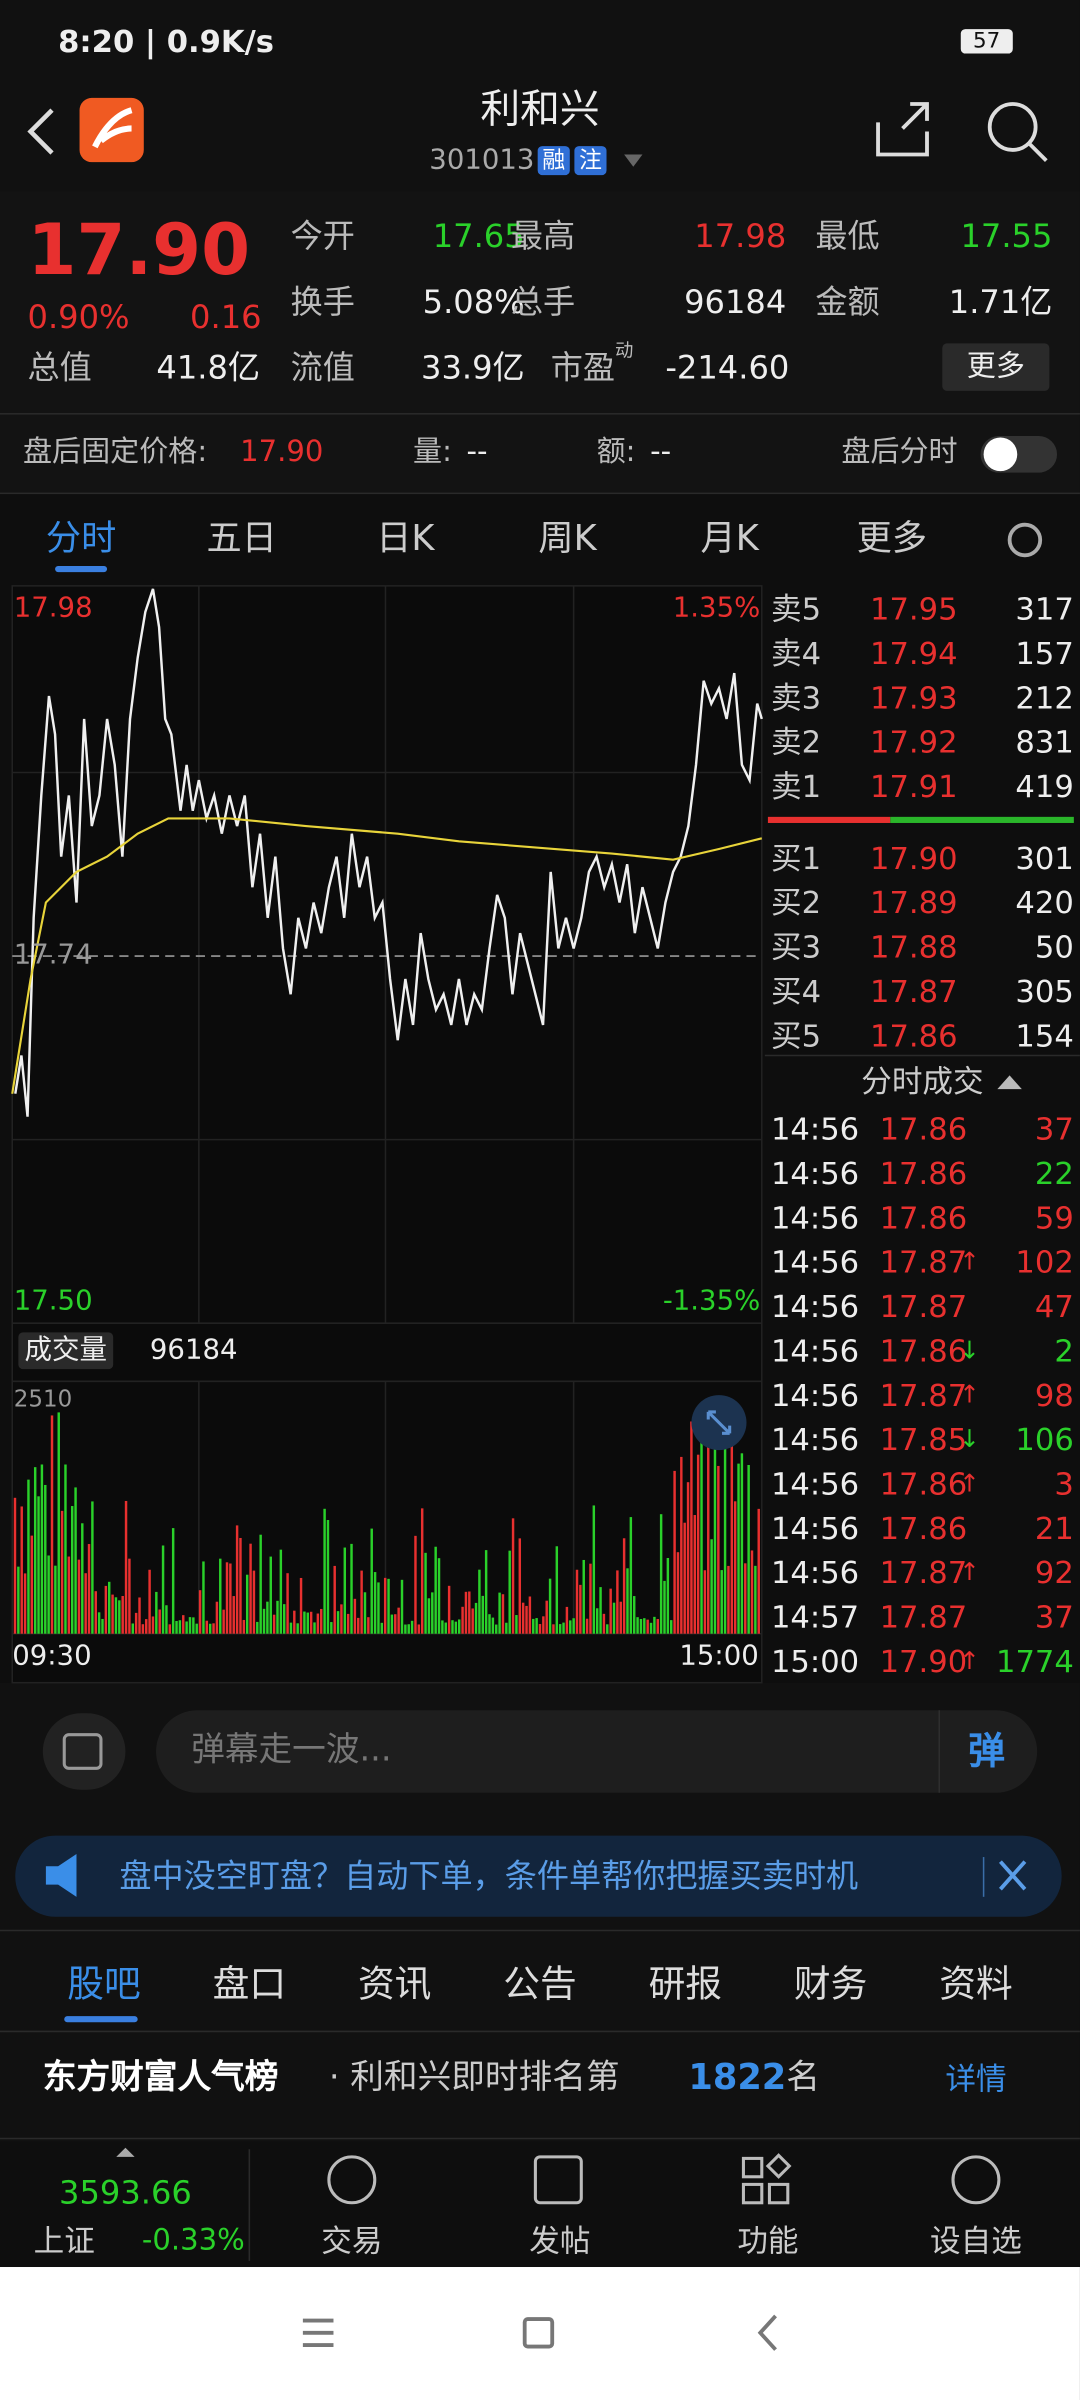 This screenshot has width=1080, height=2400. Describe the element at coordinates (923, 1351) in the screenshot. I see `trade-price: 17.86` at that location.